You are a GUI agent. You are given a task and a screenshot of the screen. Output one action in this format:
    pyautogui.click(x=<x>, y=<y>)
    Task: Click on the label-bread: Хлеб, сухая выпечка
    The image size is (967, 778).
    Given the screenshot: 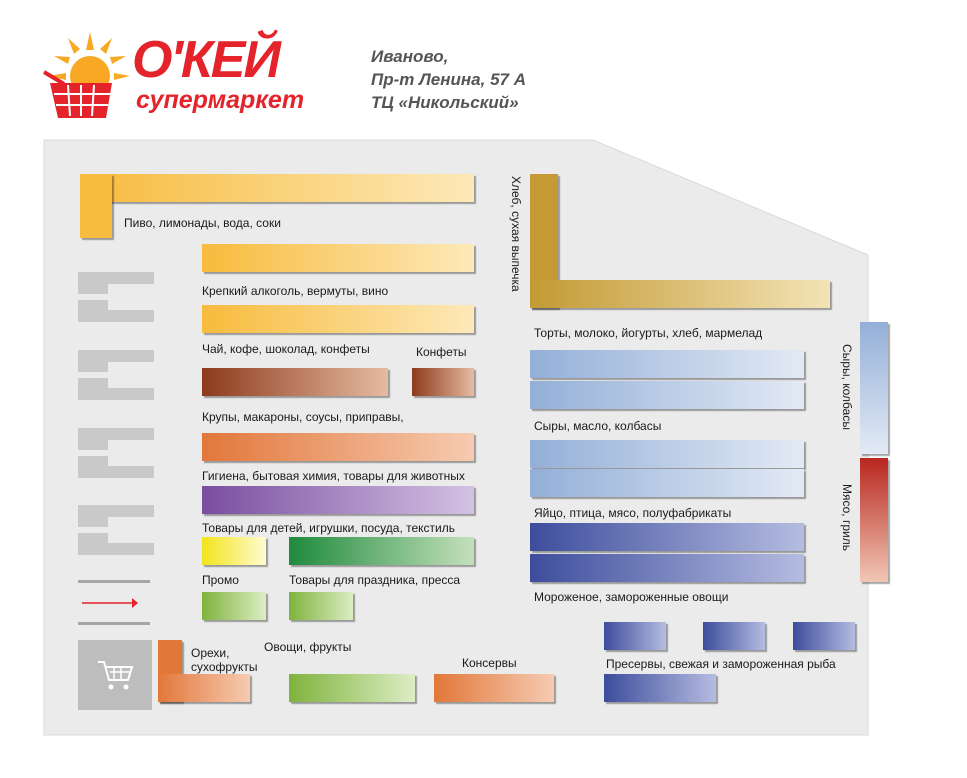 What is the action you would take?
    pyautogui.click(x=516, y=234)
    